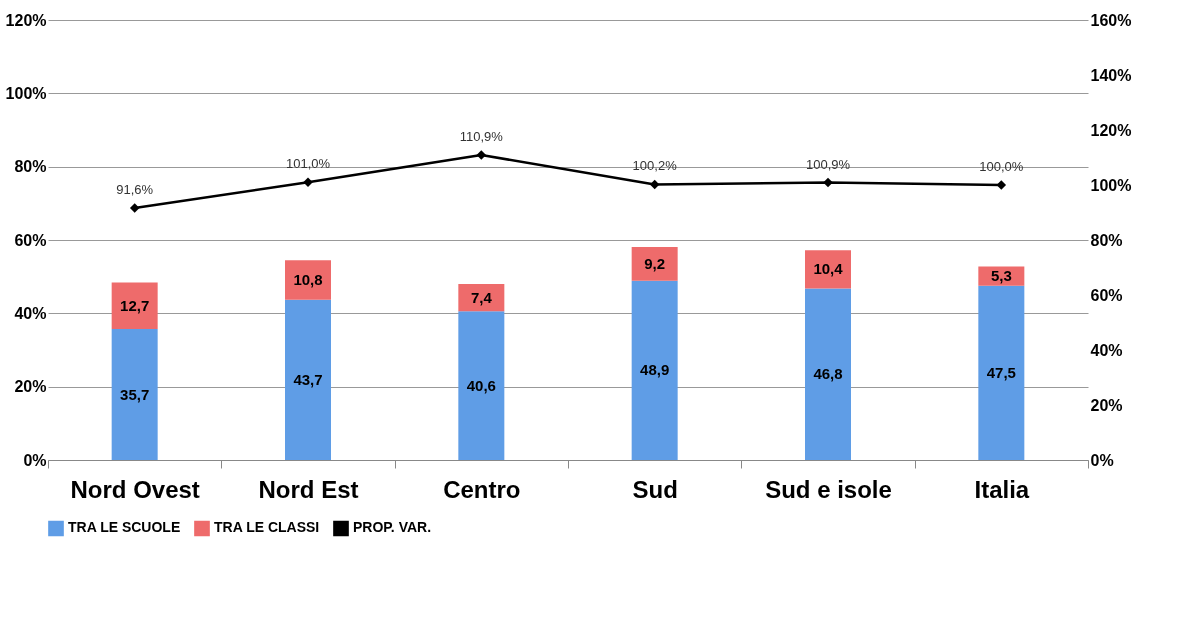 The height and width of the screenshot is (629, 1189). I want to click on y2-tick-label: 60%, so click(1106, 295).